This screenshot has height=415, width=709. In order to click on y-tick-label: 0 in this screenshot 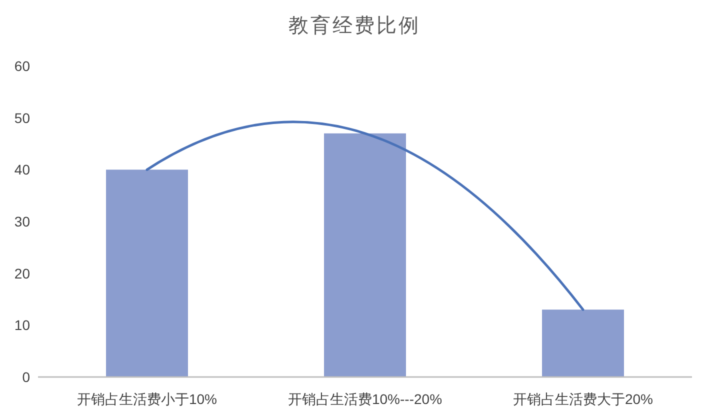, I will do `click(26, 377)`.